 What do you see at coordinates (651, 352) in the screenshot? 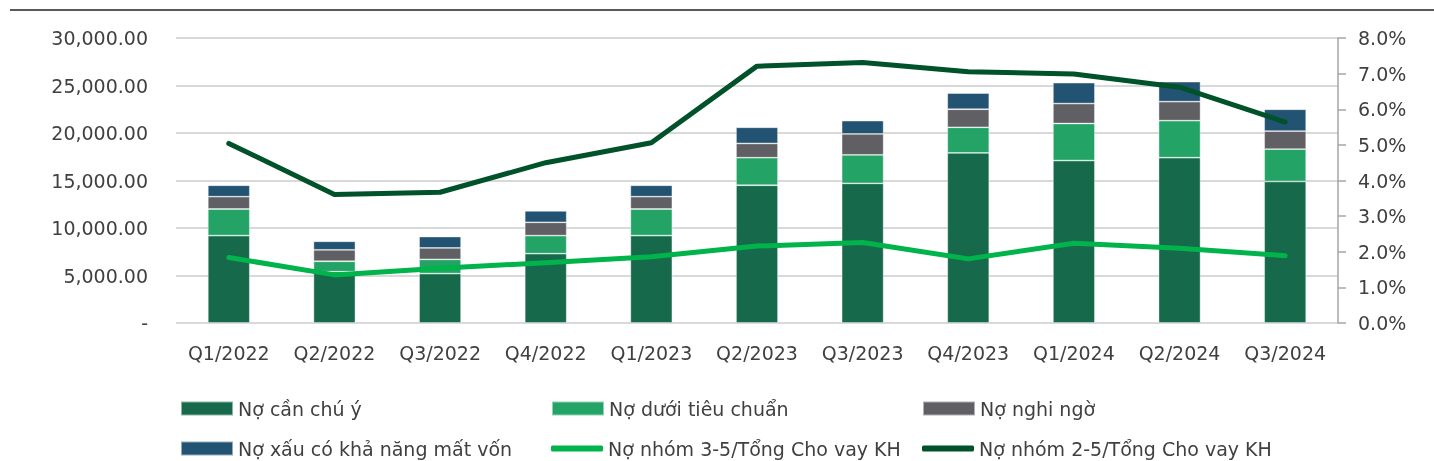
I see `x-tick-label: Q1/2023` at bounding box center [651, 352].